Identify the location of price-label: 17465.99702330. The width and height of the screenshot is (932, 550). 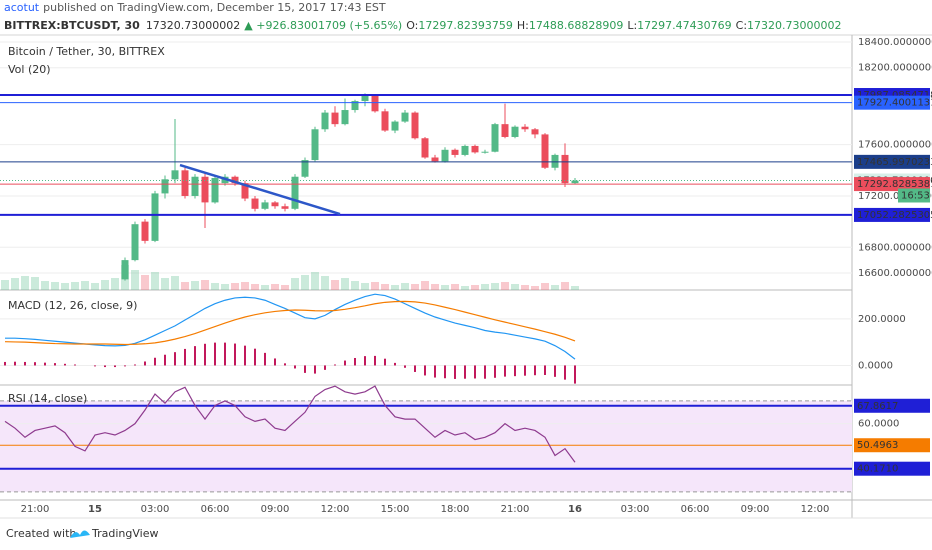
(894, 162).